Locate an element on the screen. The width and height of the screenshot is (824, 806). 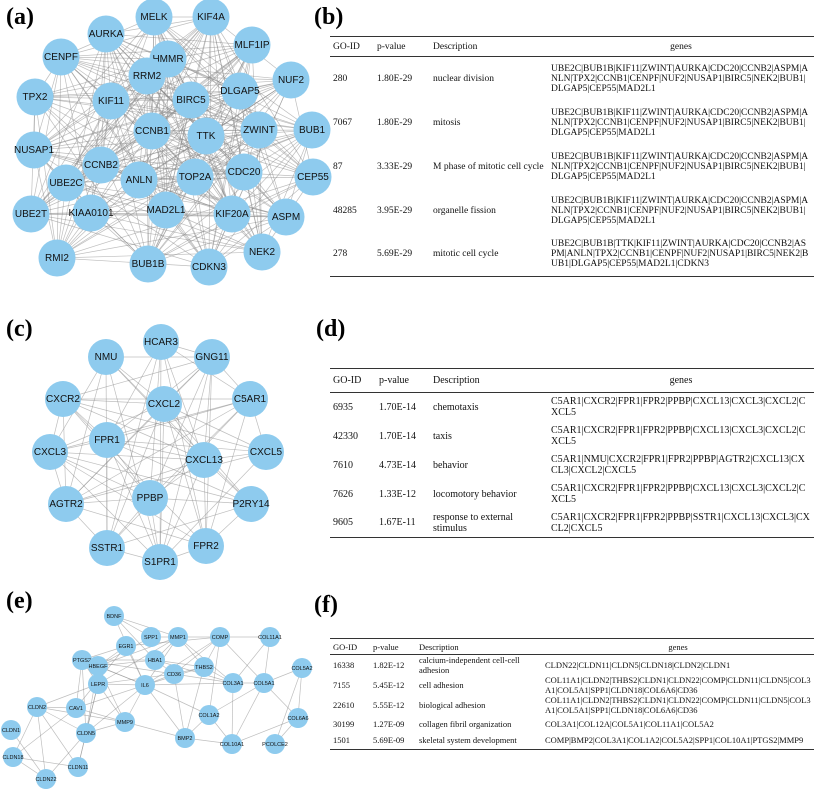
node-label: TTK is located at coordinates (206, 136).